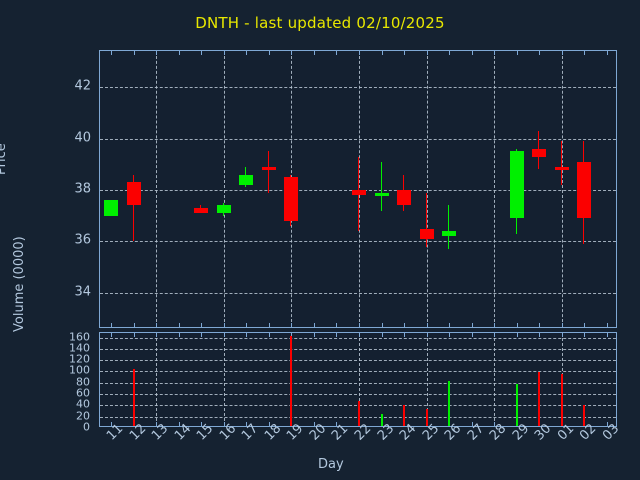  What do you see at coordinates (83, 416) in the screenshot?
I see `volume-tick-label: 20` at bounding box center [83, 416].